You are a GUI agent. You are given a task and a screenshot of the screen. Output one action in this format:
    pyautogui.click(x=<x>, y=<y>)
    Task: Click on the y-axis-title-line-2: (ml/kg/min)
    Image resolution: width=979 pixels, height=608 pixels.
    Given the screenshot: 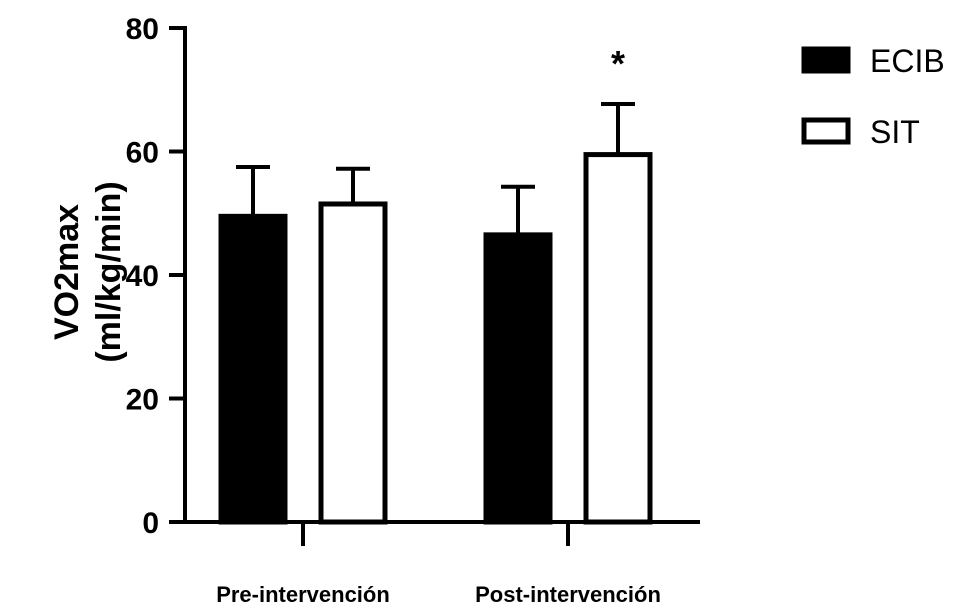 What is the action you would take?
    pyautogui.click(x=109, y=271)
    